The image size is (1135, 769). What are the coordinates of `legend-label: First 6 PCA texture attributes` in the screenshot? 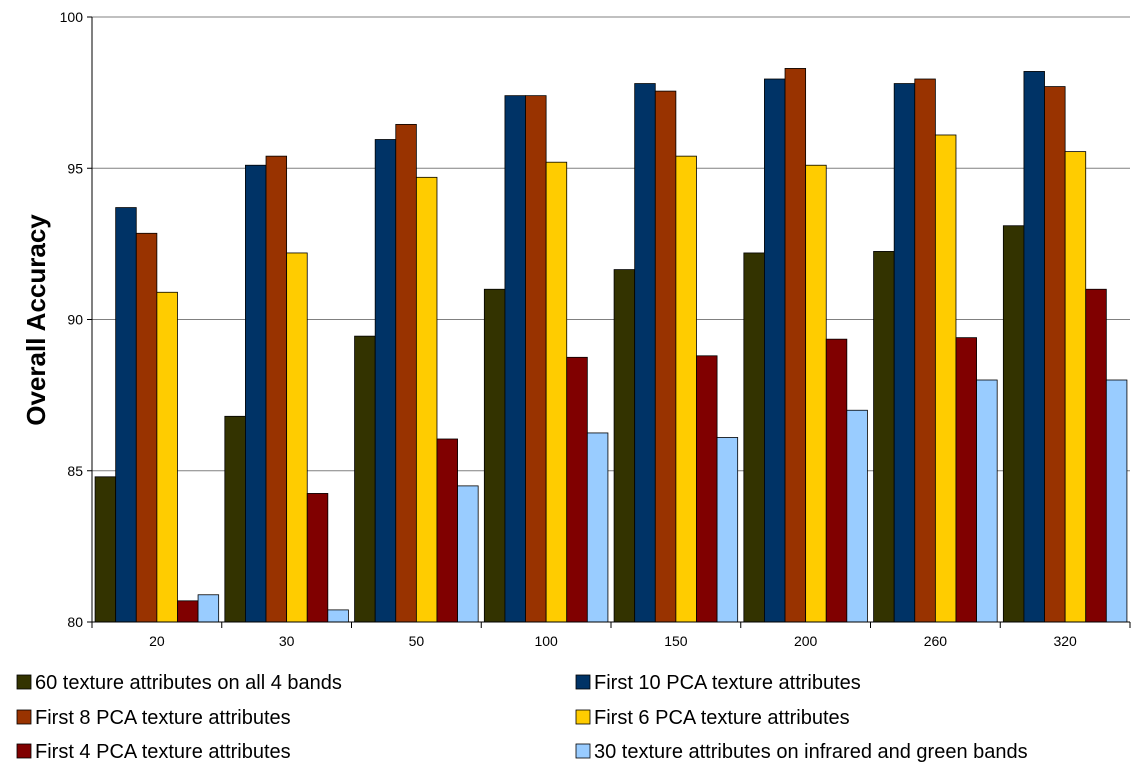 It's located at (722, 718).